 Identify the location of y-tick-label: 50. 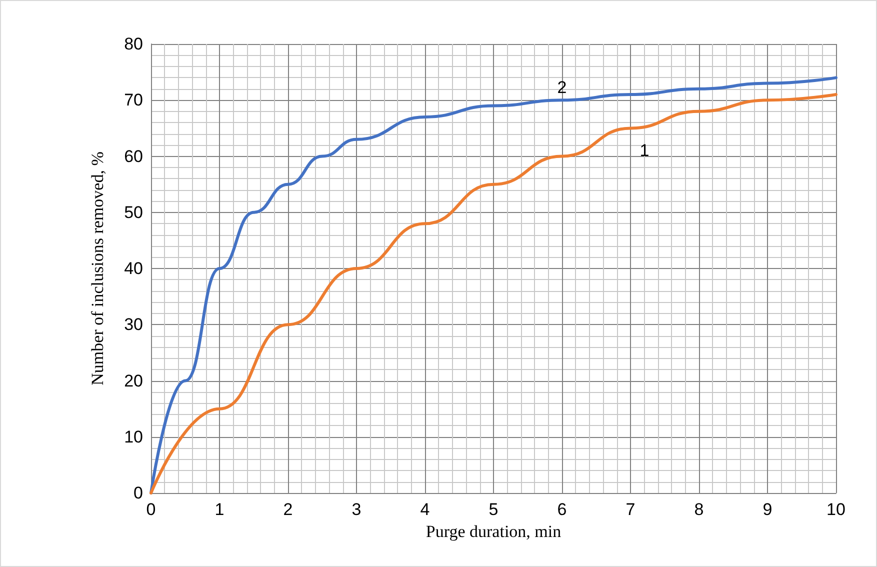
(133, 212).